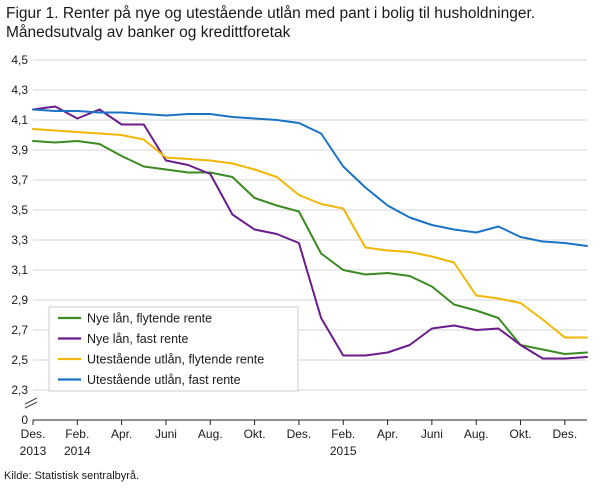 Image resolution: width=609 pixels, height=488 pixels. I want to click on legend-label: Nye lån, flytende rente, so click(149, 319).